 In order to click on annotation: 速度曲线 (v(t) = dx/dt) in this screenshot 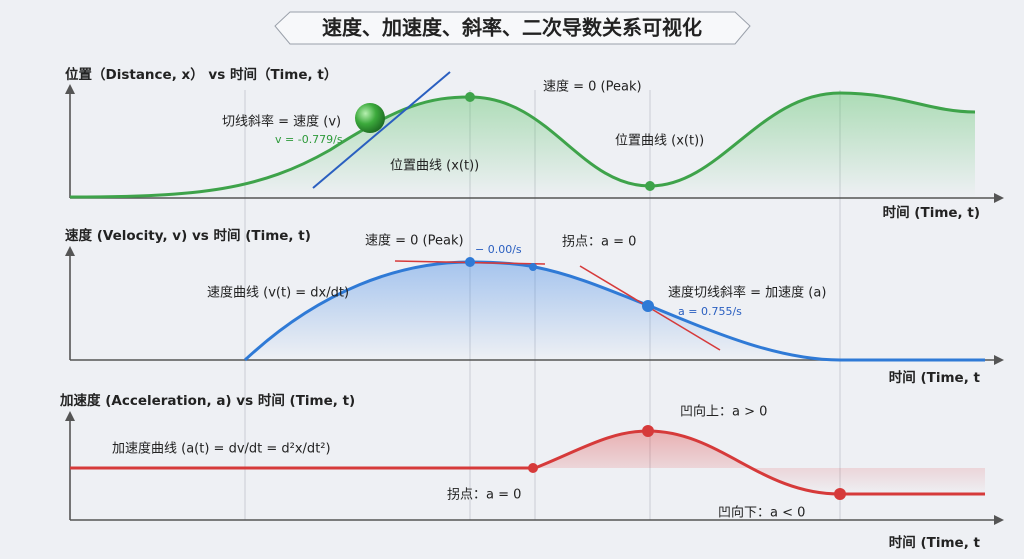, I will do `click(278, 293)`.